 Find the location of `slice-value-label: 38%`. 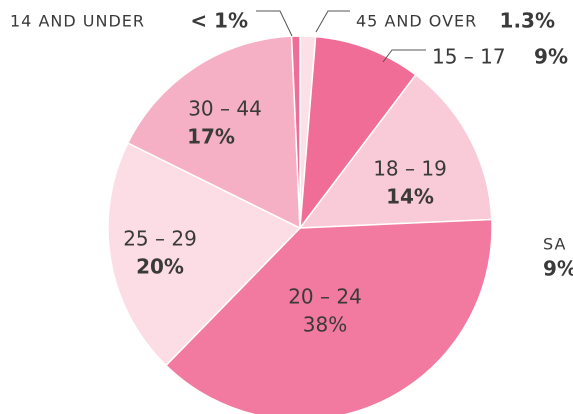

slice-value-label: 38% is located at coordinates (325, 325).